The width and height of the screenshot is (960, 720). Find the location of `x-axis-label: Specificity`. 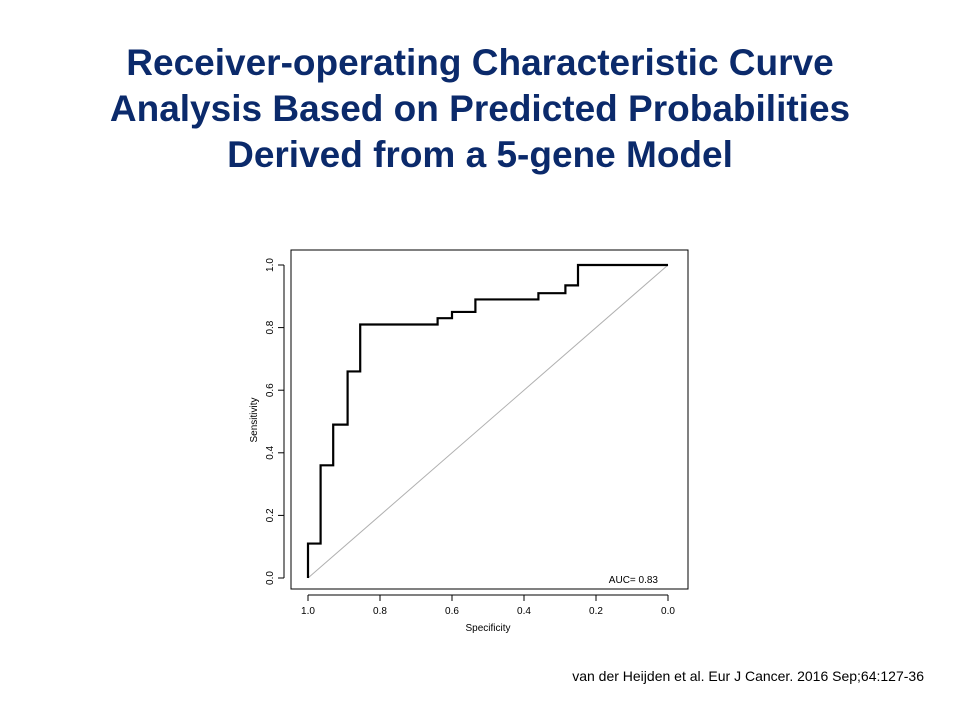

x-axis-label: Specificity is located at coordinates (487, 628).